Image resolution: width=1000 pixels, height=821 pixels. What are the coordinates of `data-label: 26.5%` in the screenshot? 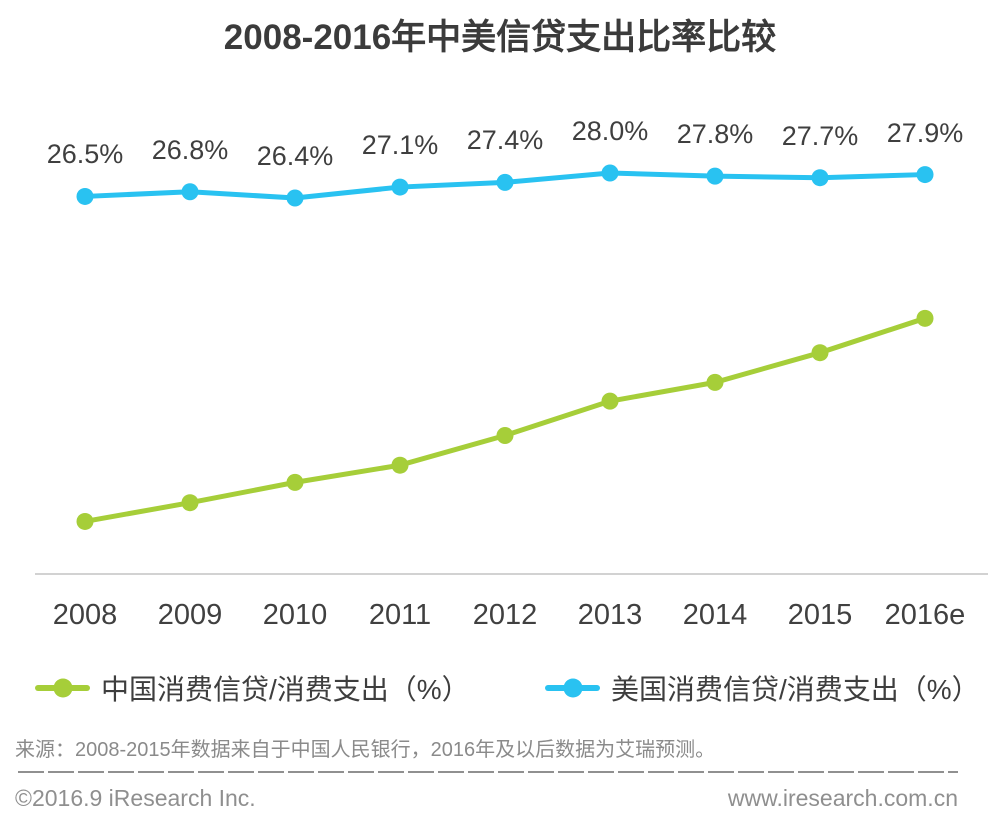 It's located at (85, 154).